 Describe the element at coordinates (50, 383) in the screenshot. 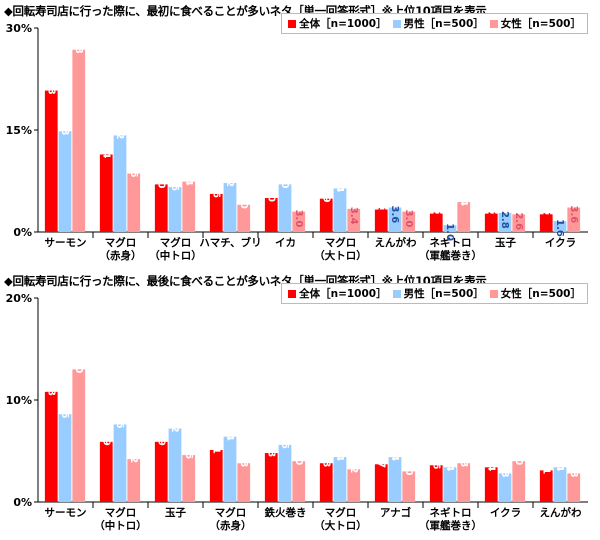

I see `data-label: 10.8` at that location.